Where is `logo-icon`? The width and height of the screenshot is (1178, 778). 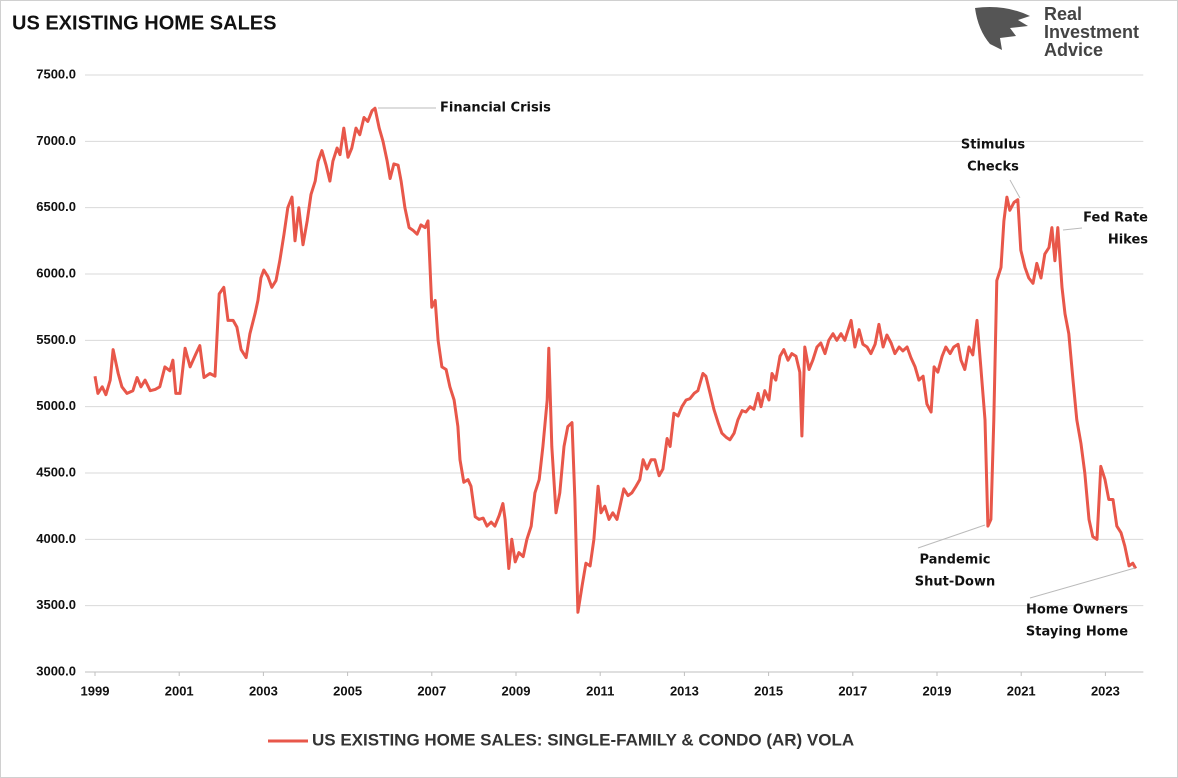 logo-icon is located at coordinates (1002, 28).